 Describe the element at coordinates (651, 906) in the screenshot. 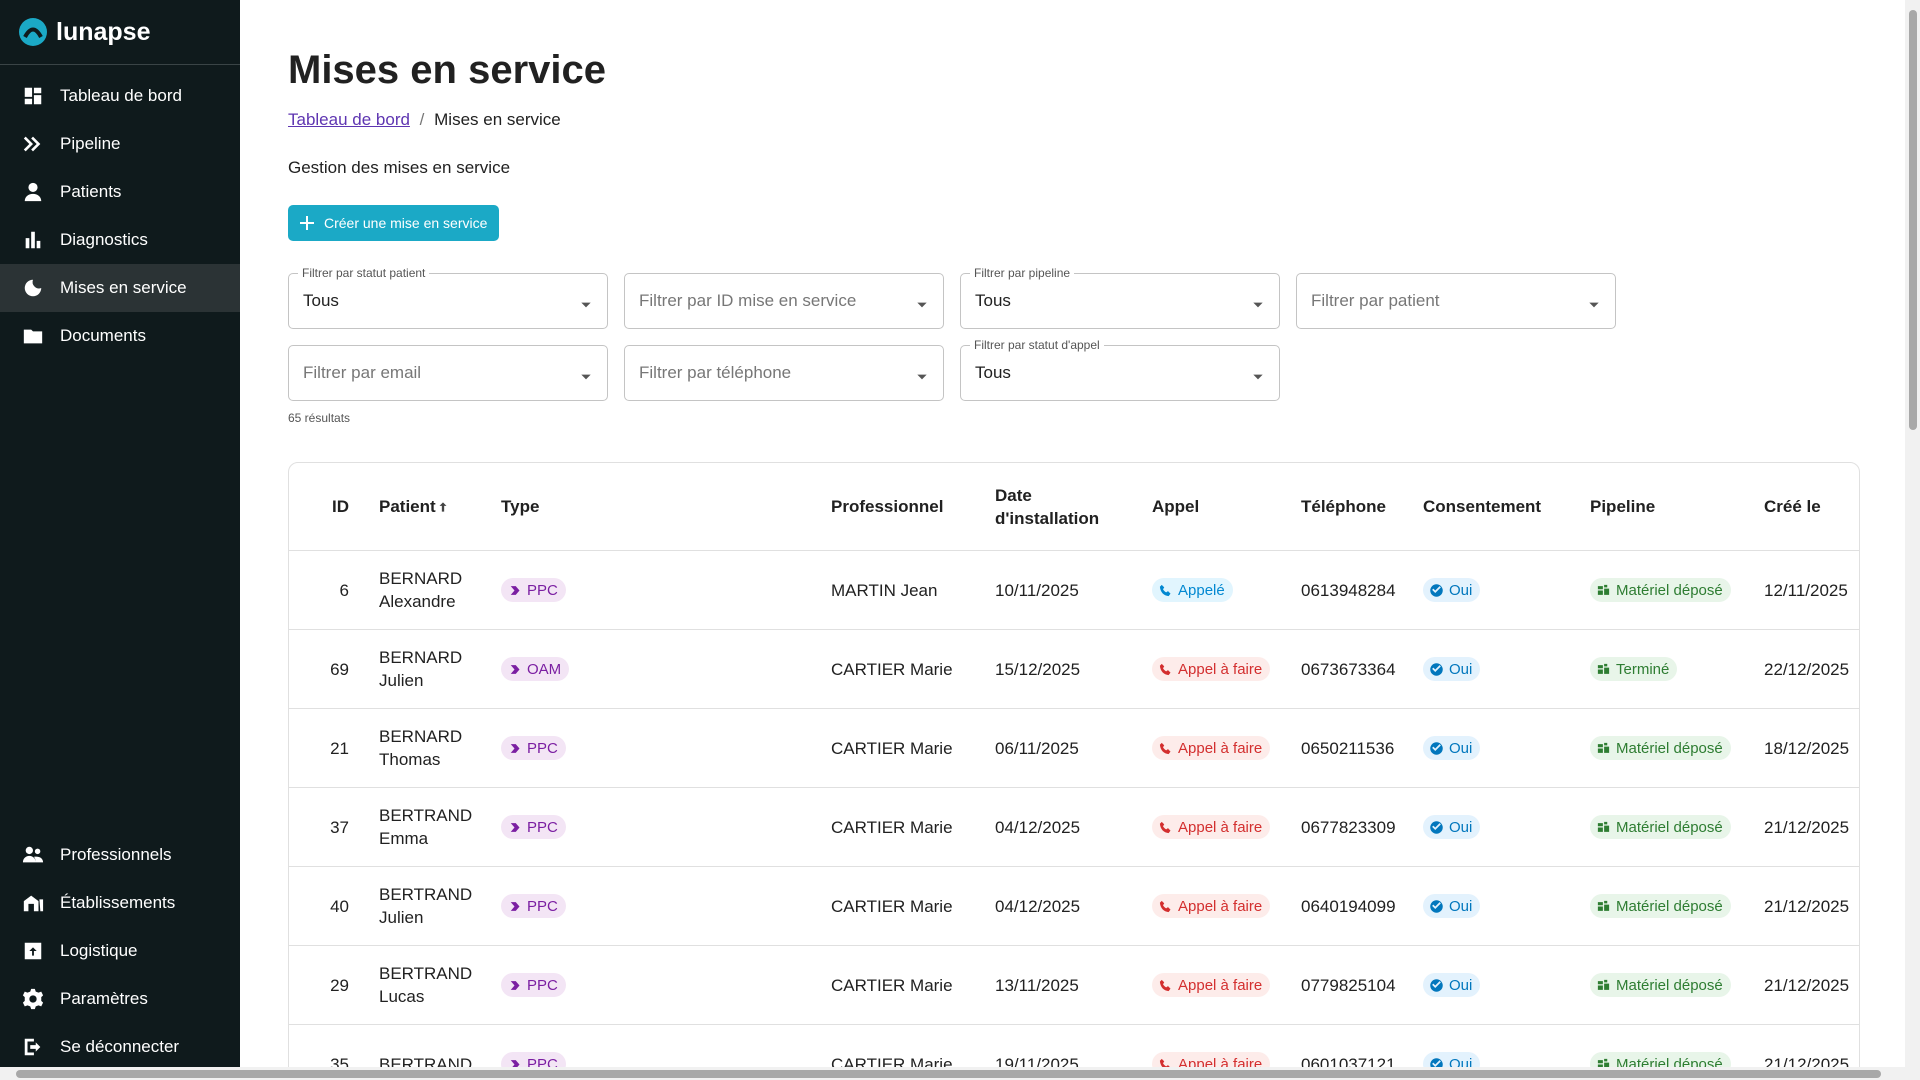

I see `table-cell: PPC` at that location.